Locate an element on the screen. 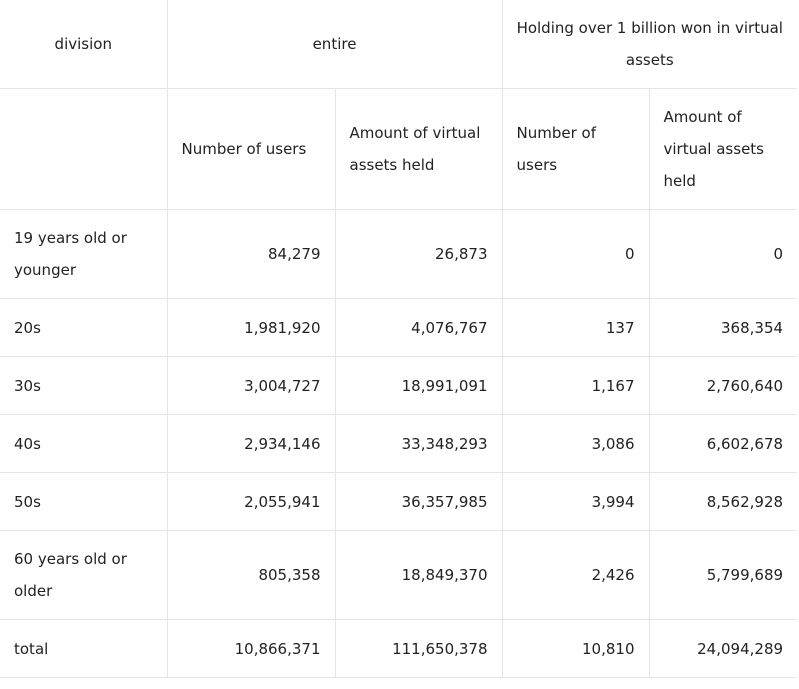  table-row: 40s 2,934,146 33,348,293 3,086 6,602,678 is located at coordinates (399, 443).